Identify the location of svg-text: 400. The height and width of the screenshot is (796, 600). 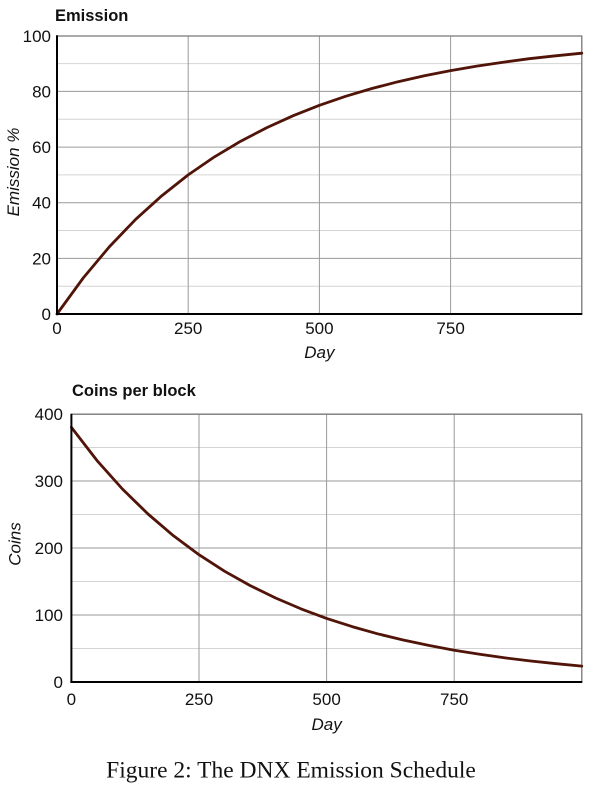
(49, 414).